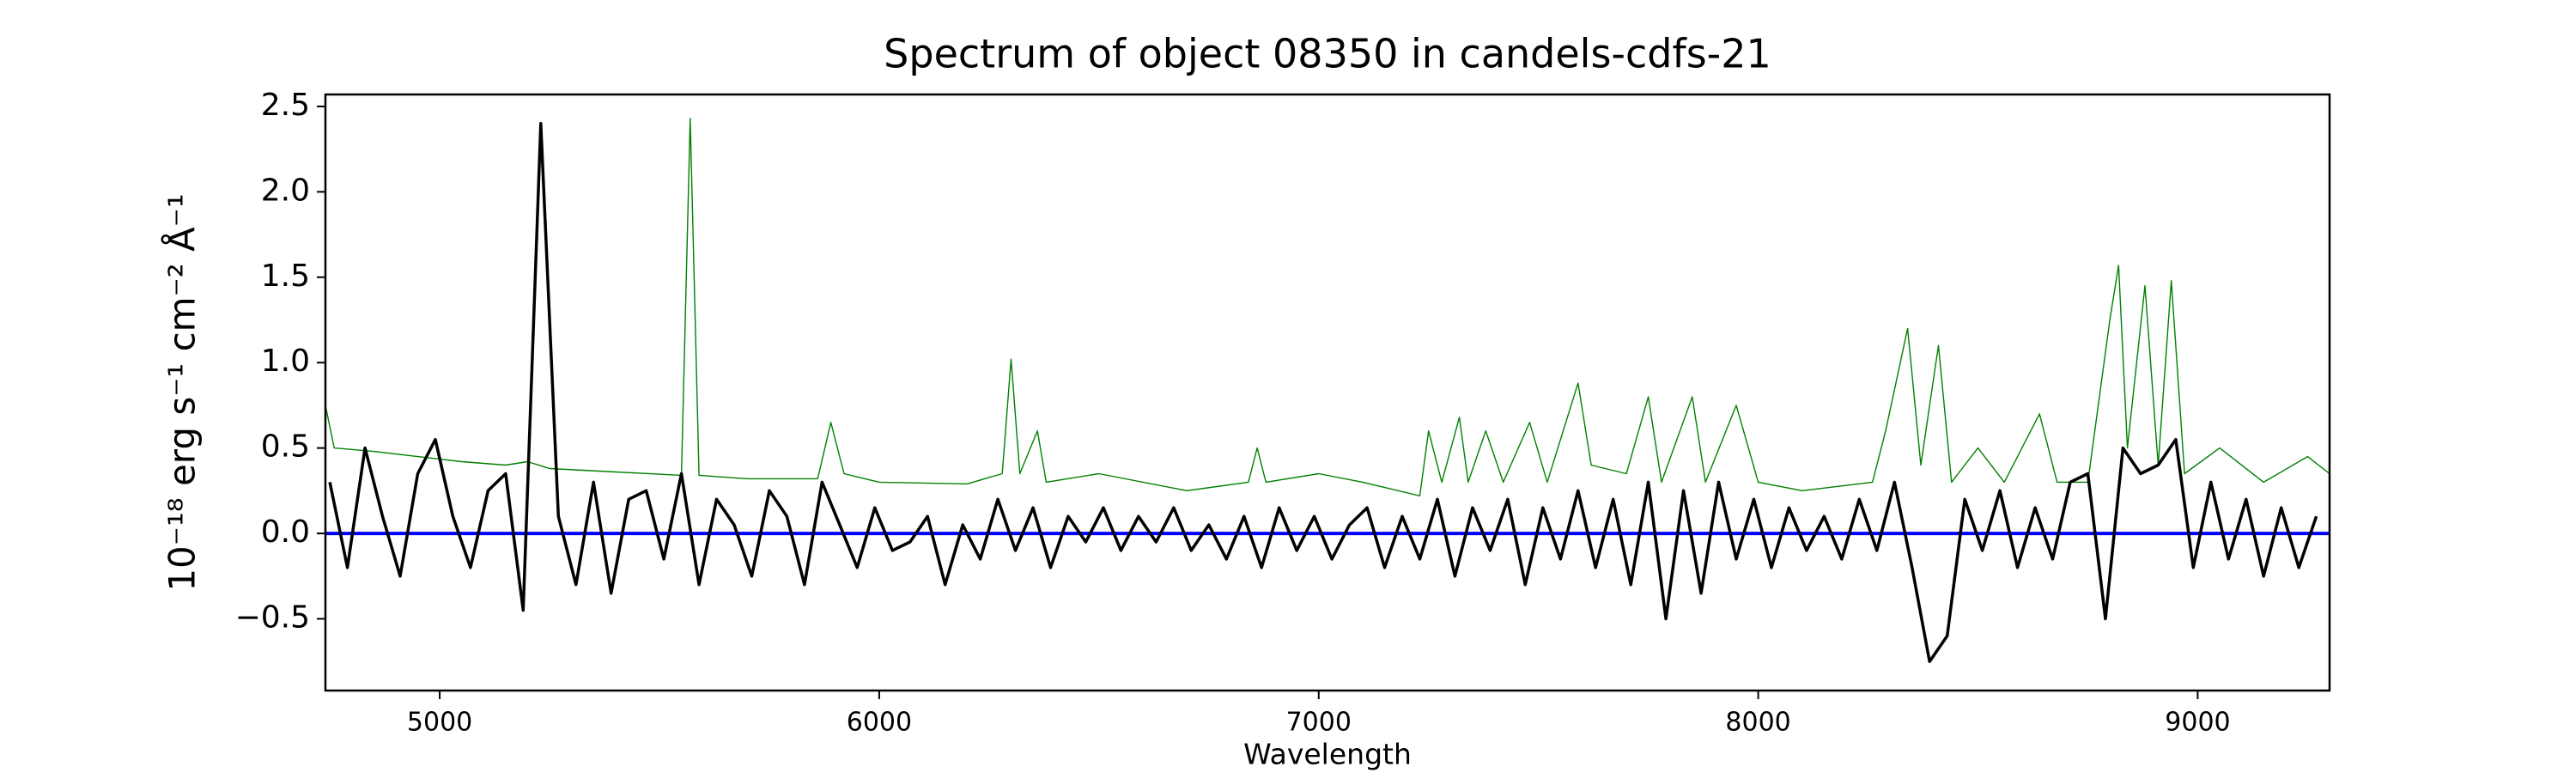 This screenshot has height=773, width=2576. I want to click on x-tick-label: 6000, so click(879, 723).